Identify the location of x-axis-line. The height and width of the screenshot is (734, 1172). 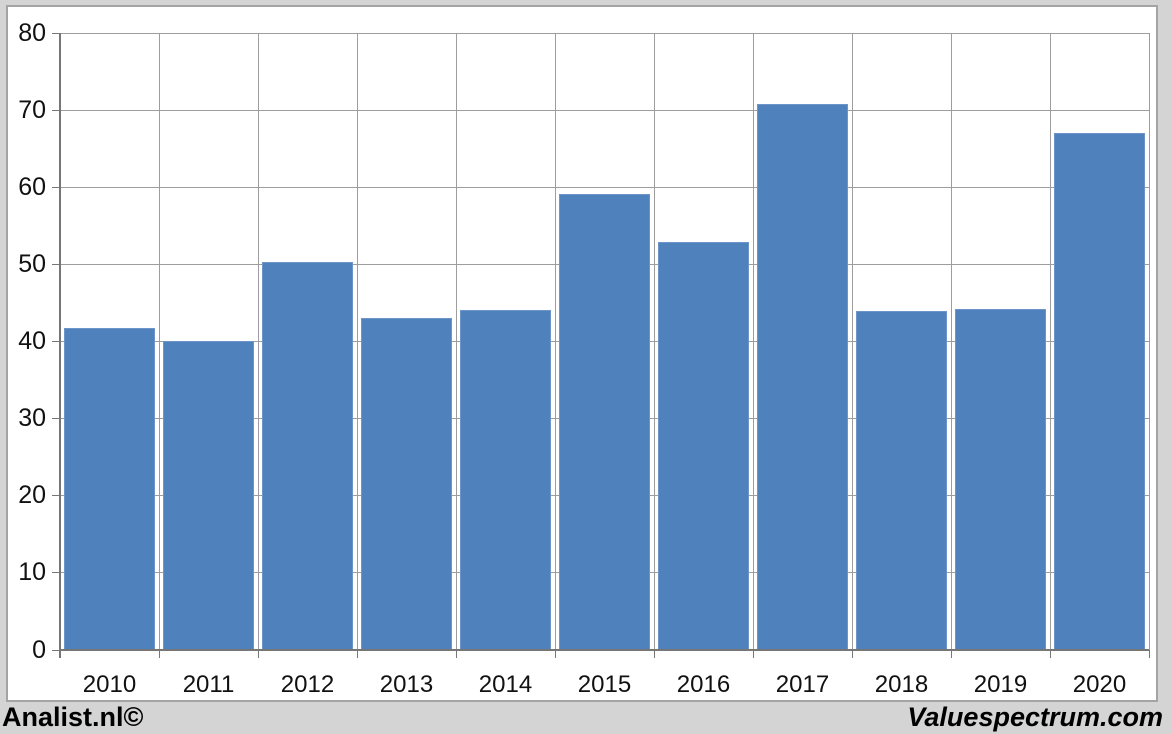
(604, 650).